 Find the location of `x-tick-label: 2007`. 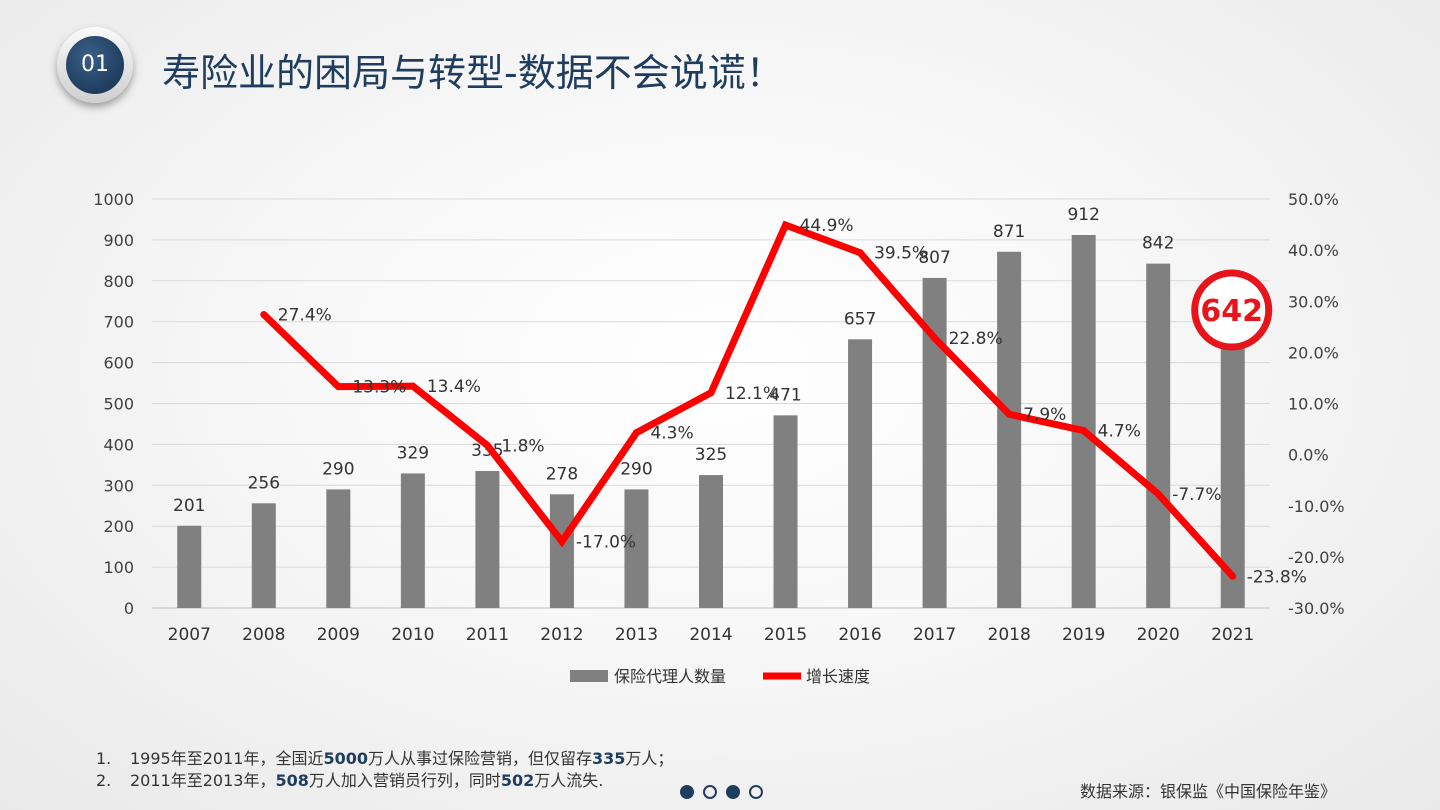

x-tick-label: 2007 is located at coordinates (189, 635).